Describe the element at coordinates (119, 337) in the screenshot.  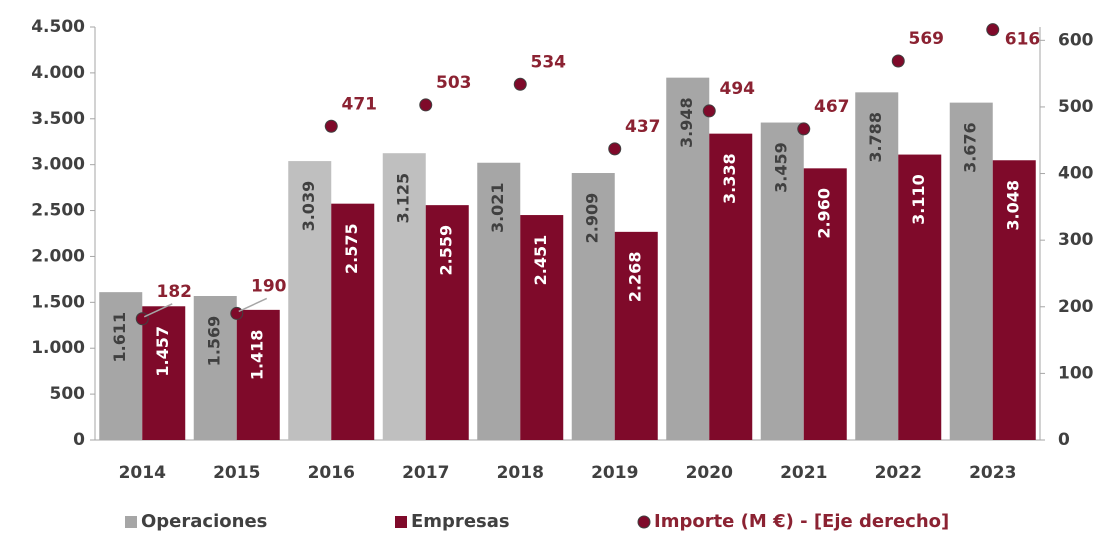
I see `bar-value-label: 1.611` at that location.